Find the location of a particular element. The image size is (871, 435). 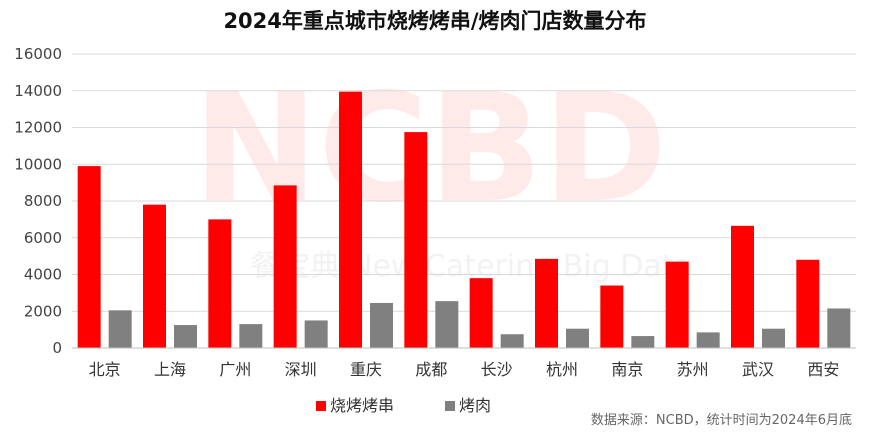

x-tick-label: 北京 is located at coordinates (105, 369).